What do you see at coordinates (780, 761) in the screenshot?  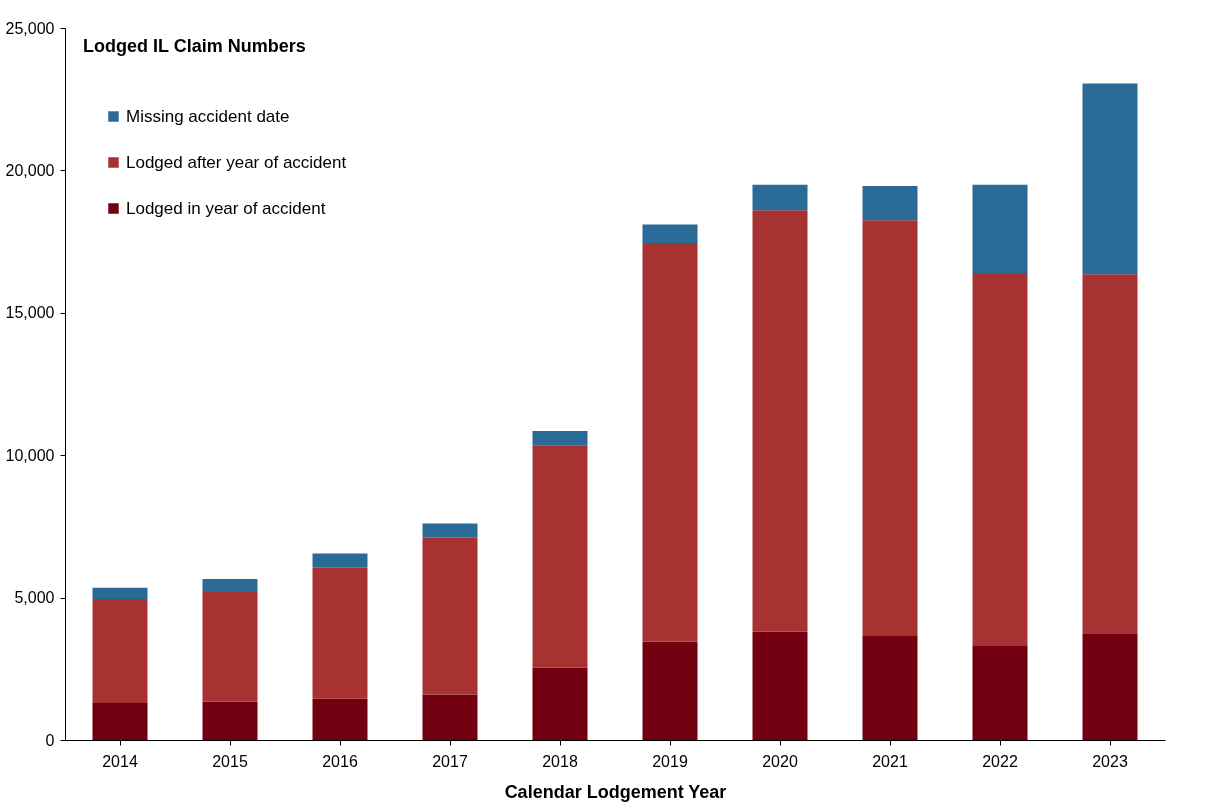 I see `x-tick-label: 2020` at bounding box center [780, 761].